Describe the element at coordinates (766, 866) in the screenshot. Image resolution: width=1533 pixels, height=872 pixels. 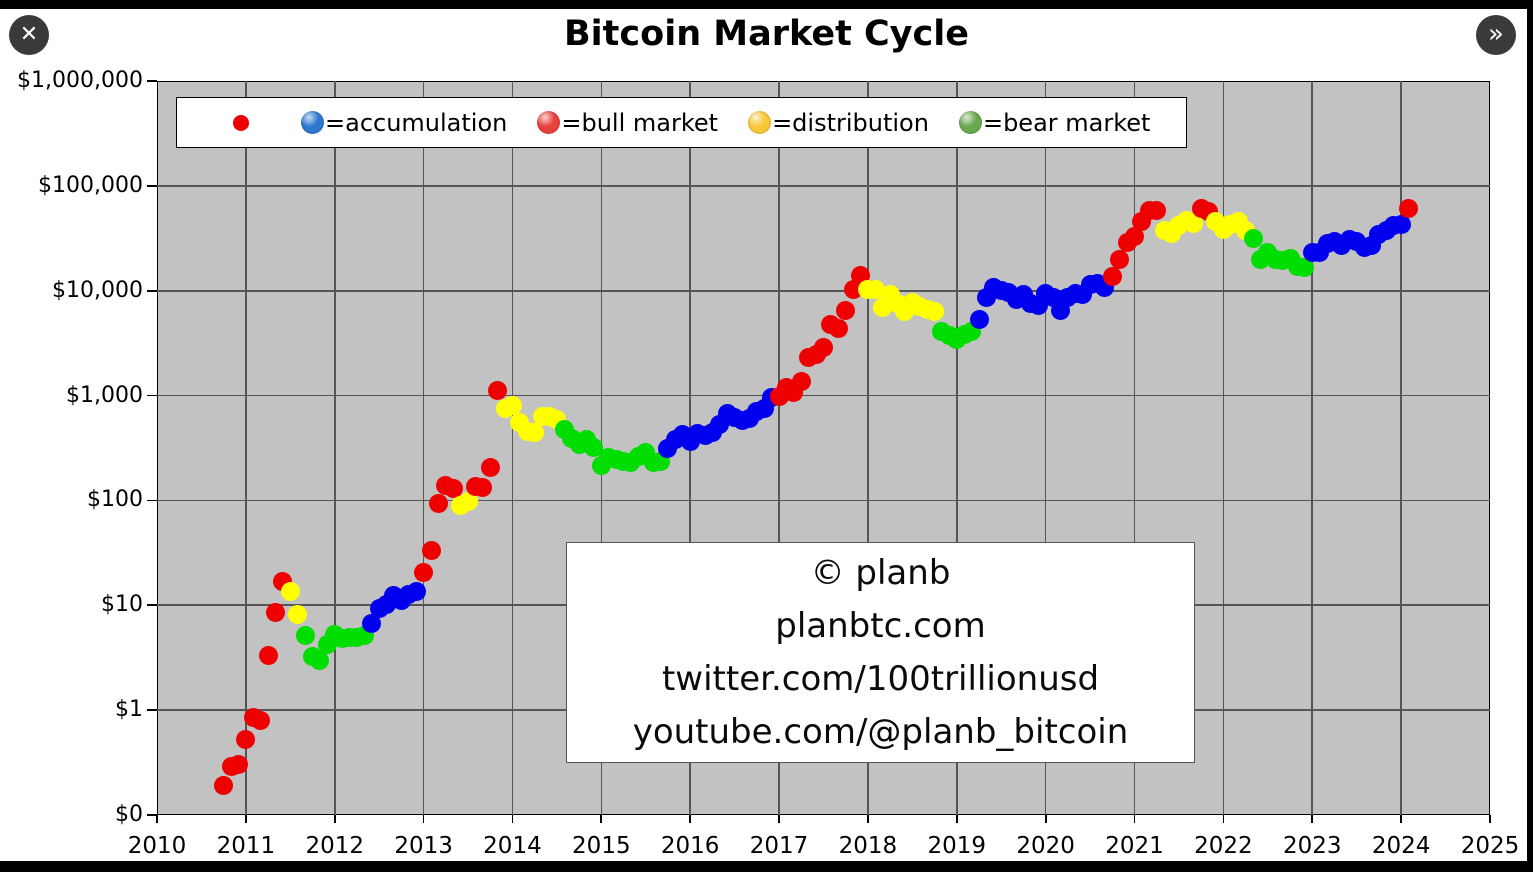
I see `bottom-black-bar` at that location.